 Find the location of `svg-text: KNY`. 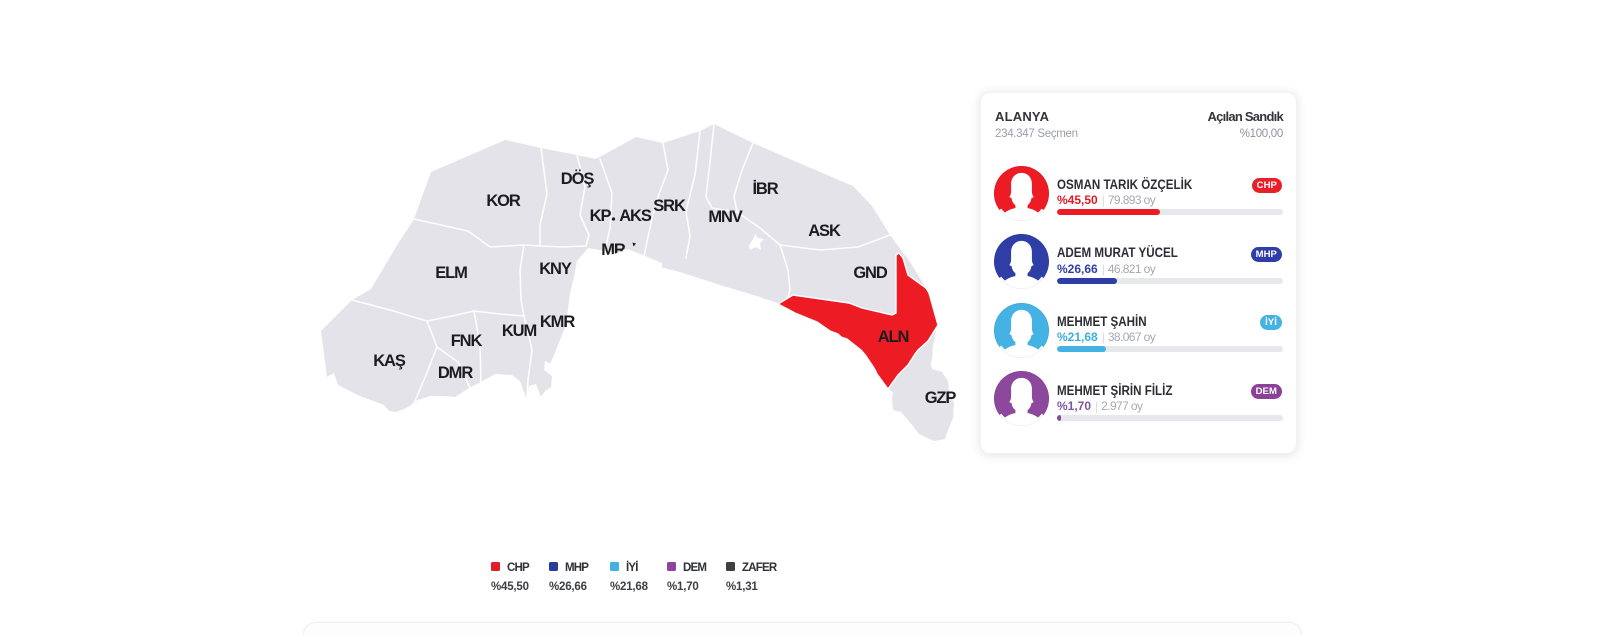

svg-text: KNY is located at coordinates (555, 269).